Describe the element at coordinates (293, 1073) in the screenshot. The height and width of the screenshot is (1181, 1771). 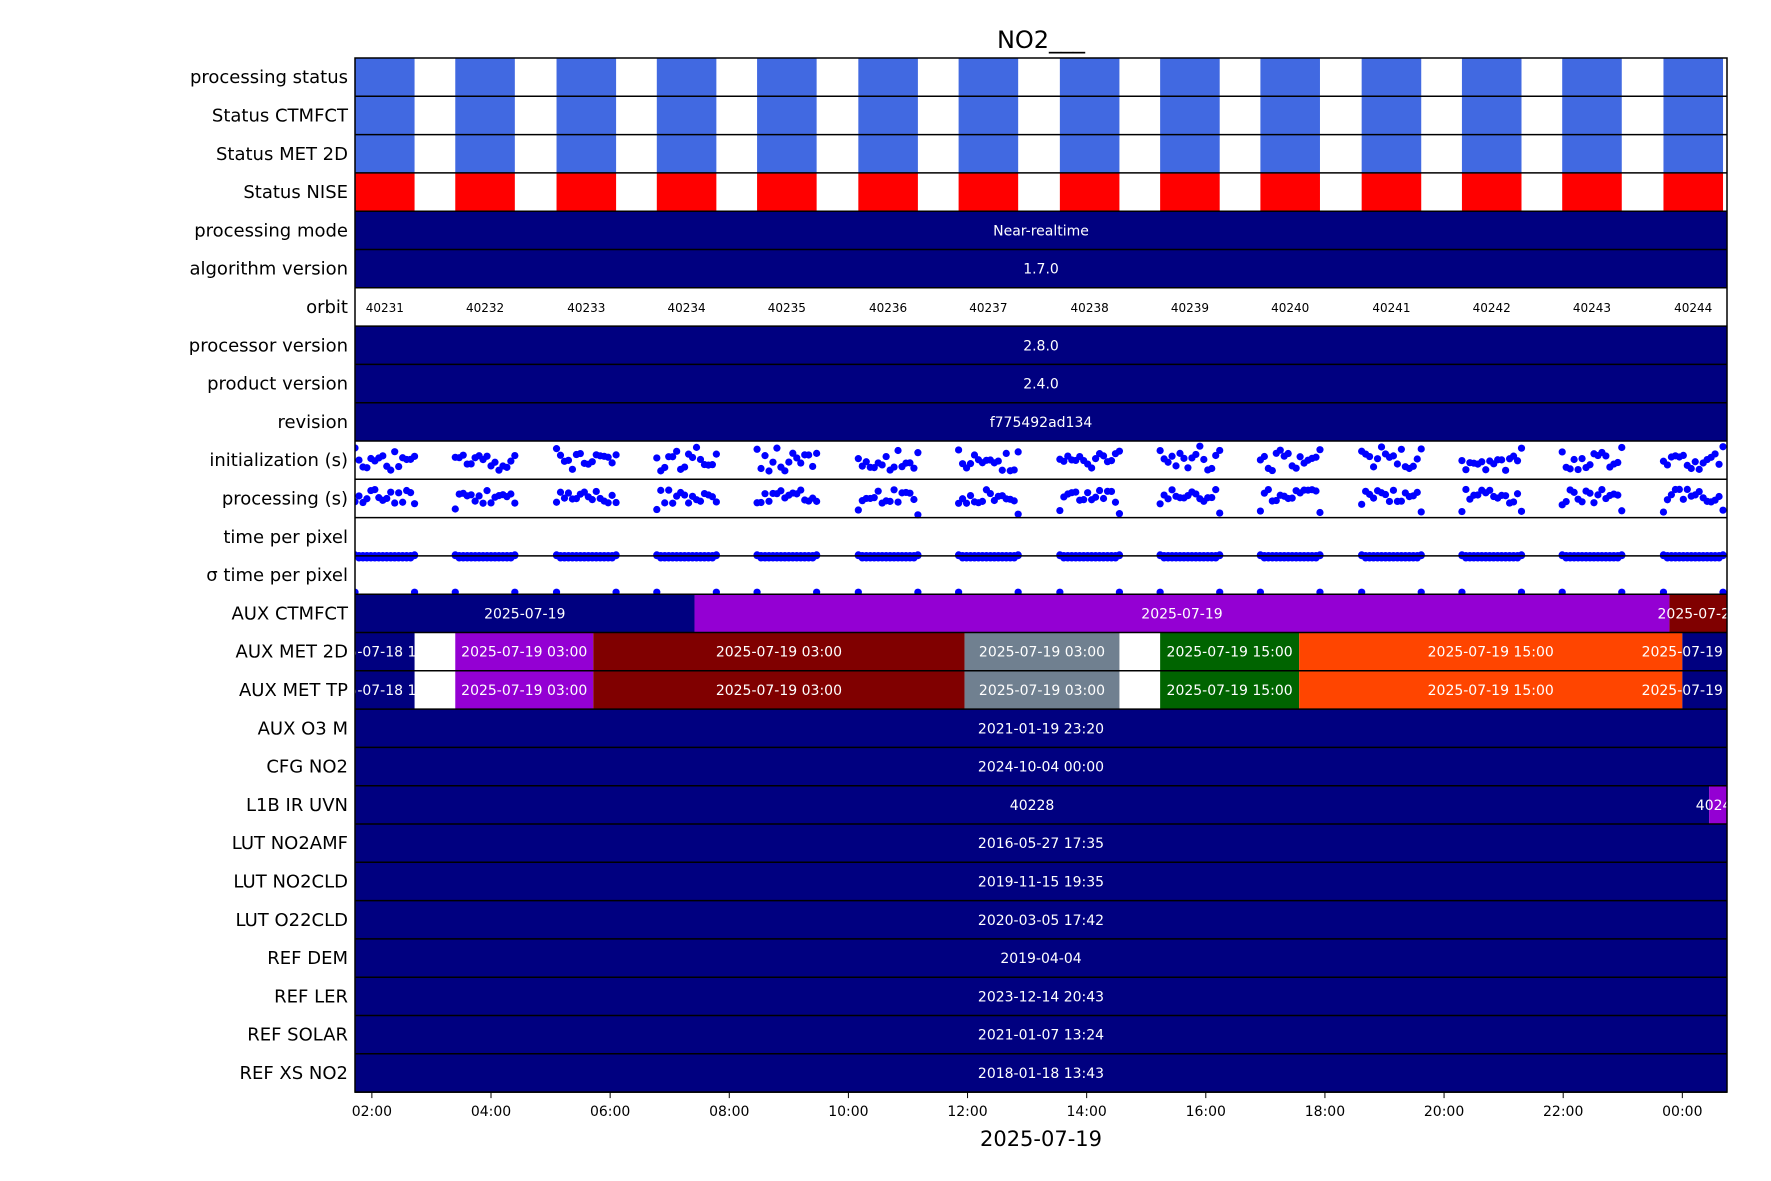
I see `row-label: REF XS NO2` at that location.